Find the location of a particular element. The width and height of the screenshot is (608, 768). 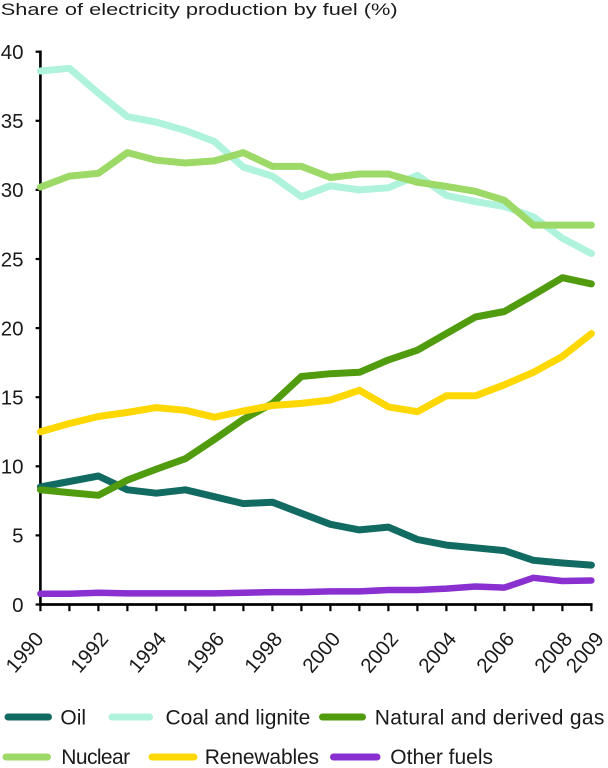

svg-text: Coal and lignite is located at coordinates (238, 717).